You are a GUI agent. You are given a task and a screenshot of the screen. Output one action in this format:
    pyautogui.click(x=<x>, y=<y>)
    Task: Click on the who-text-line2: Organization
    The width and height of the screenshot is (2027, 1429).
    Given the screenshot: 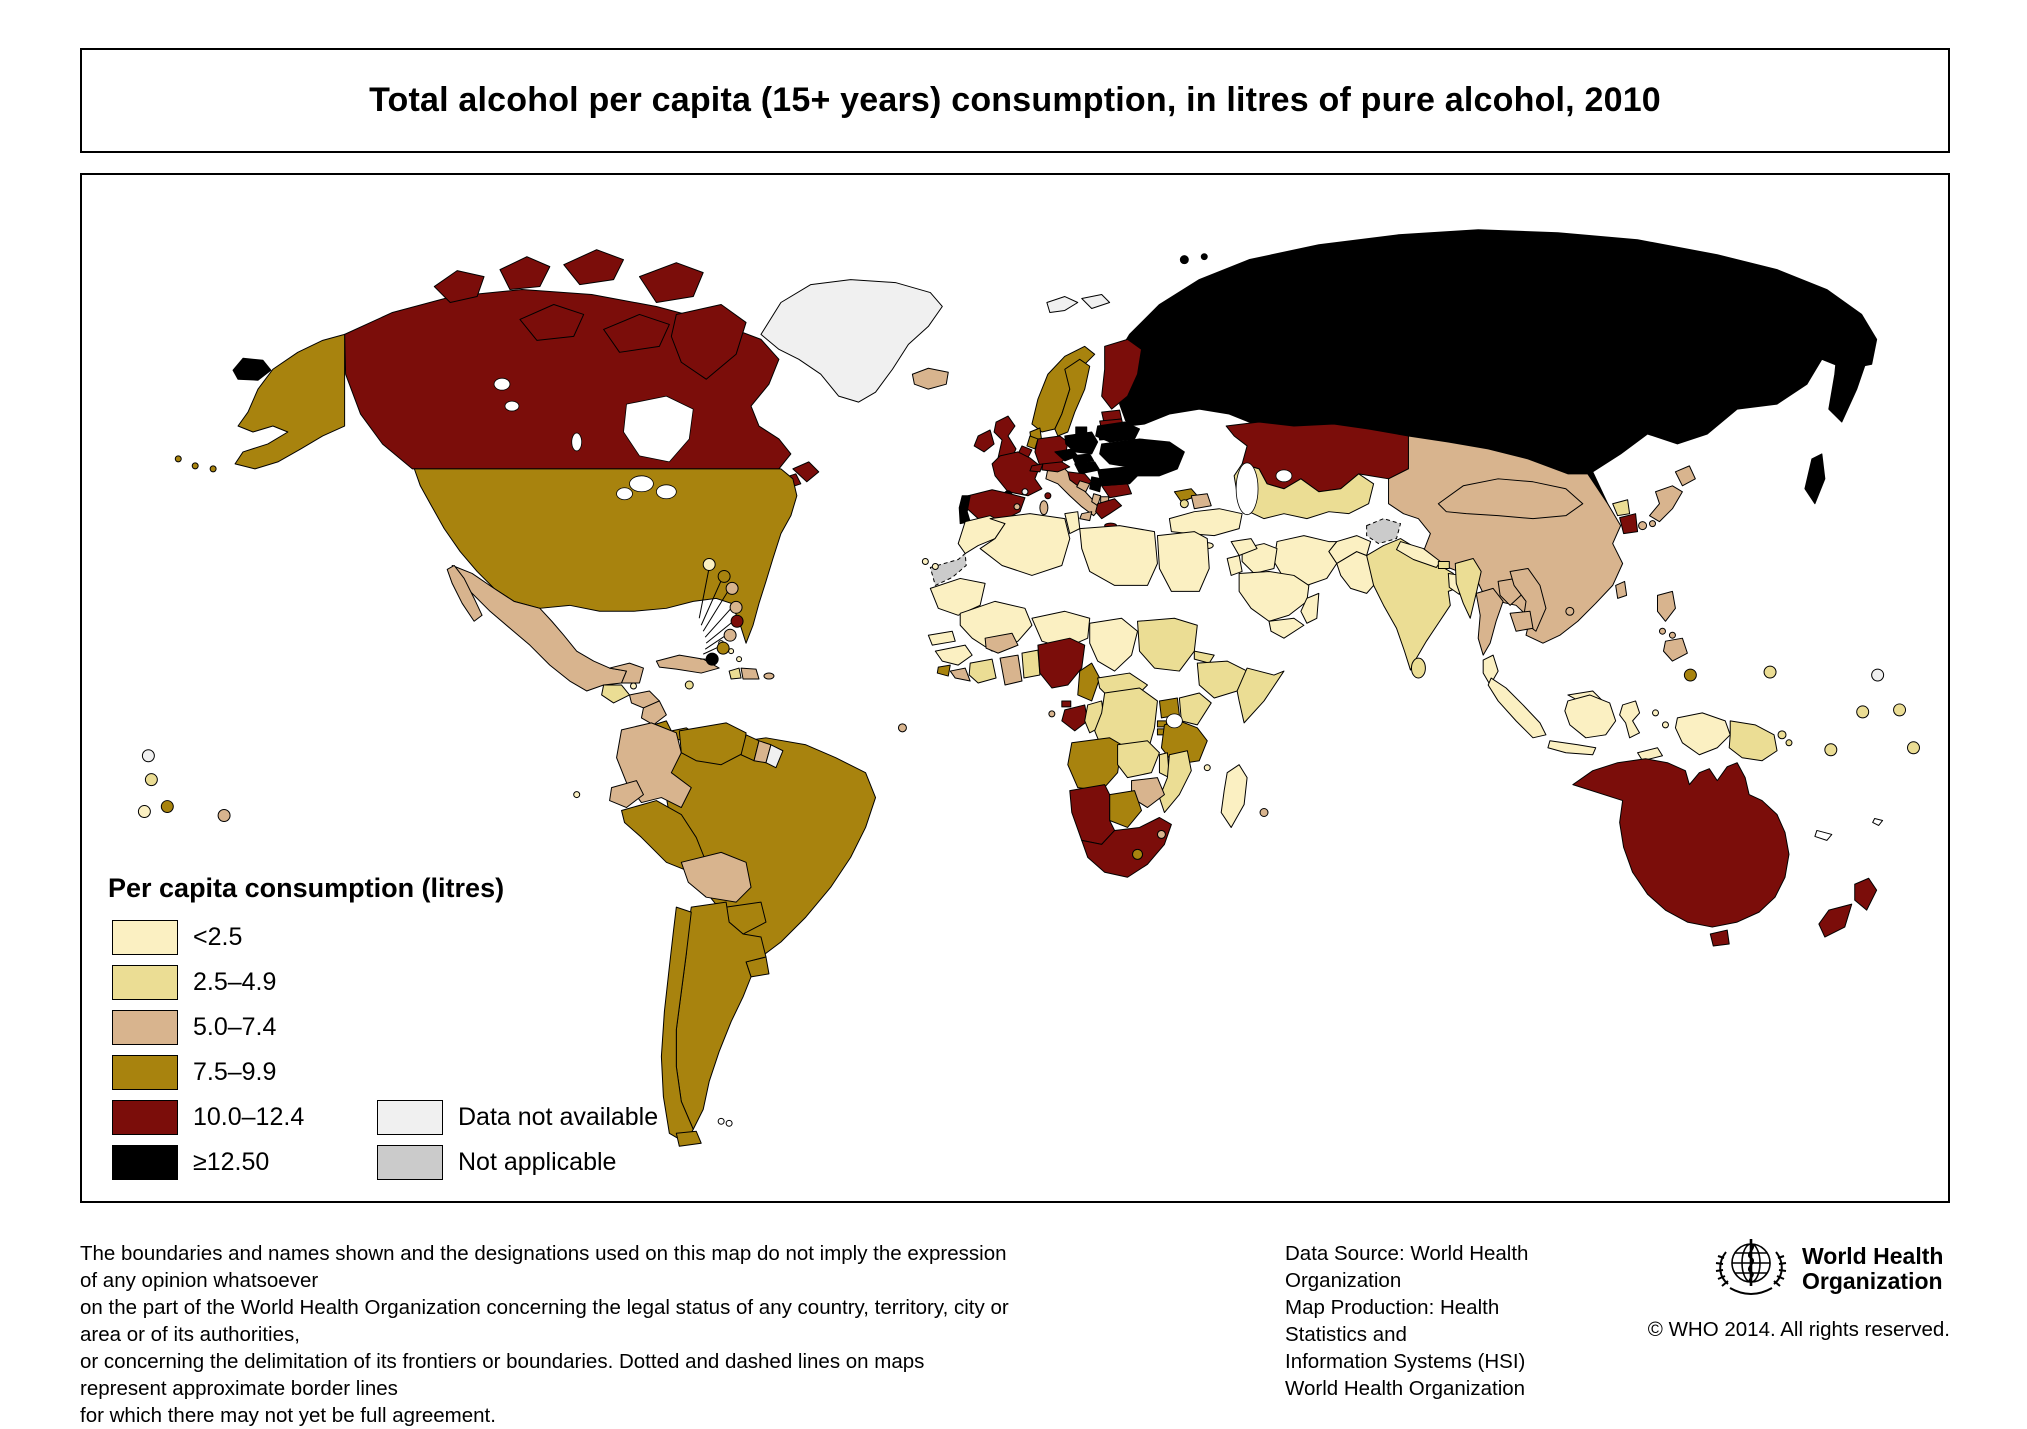 What is the action you would take?
    pyautogui.click(x=1872, y=1281)
    